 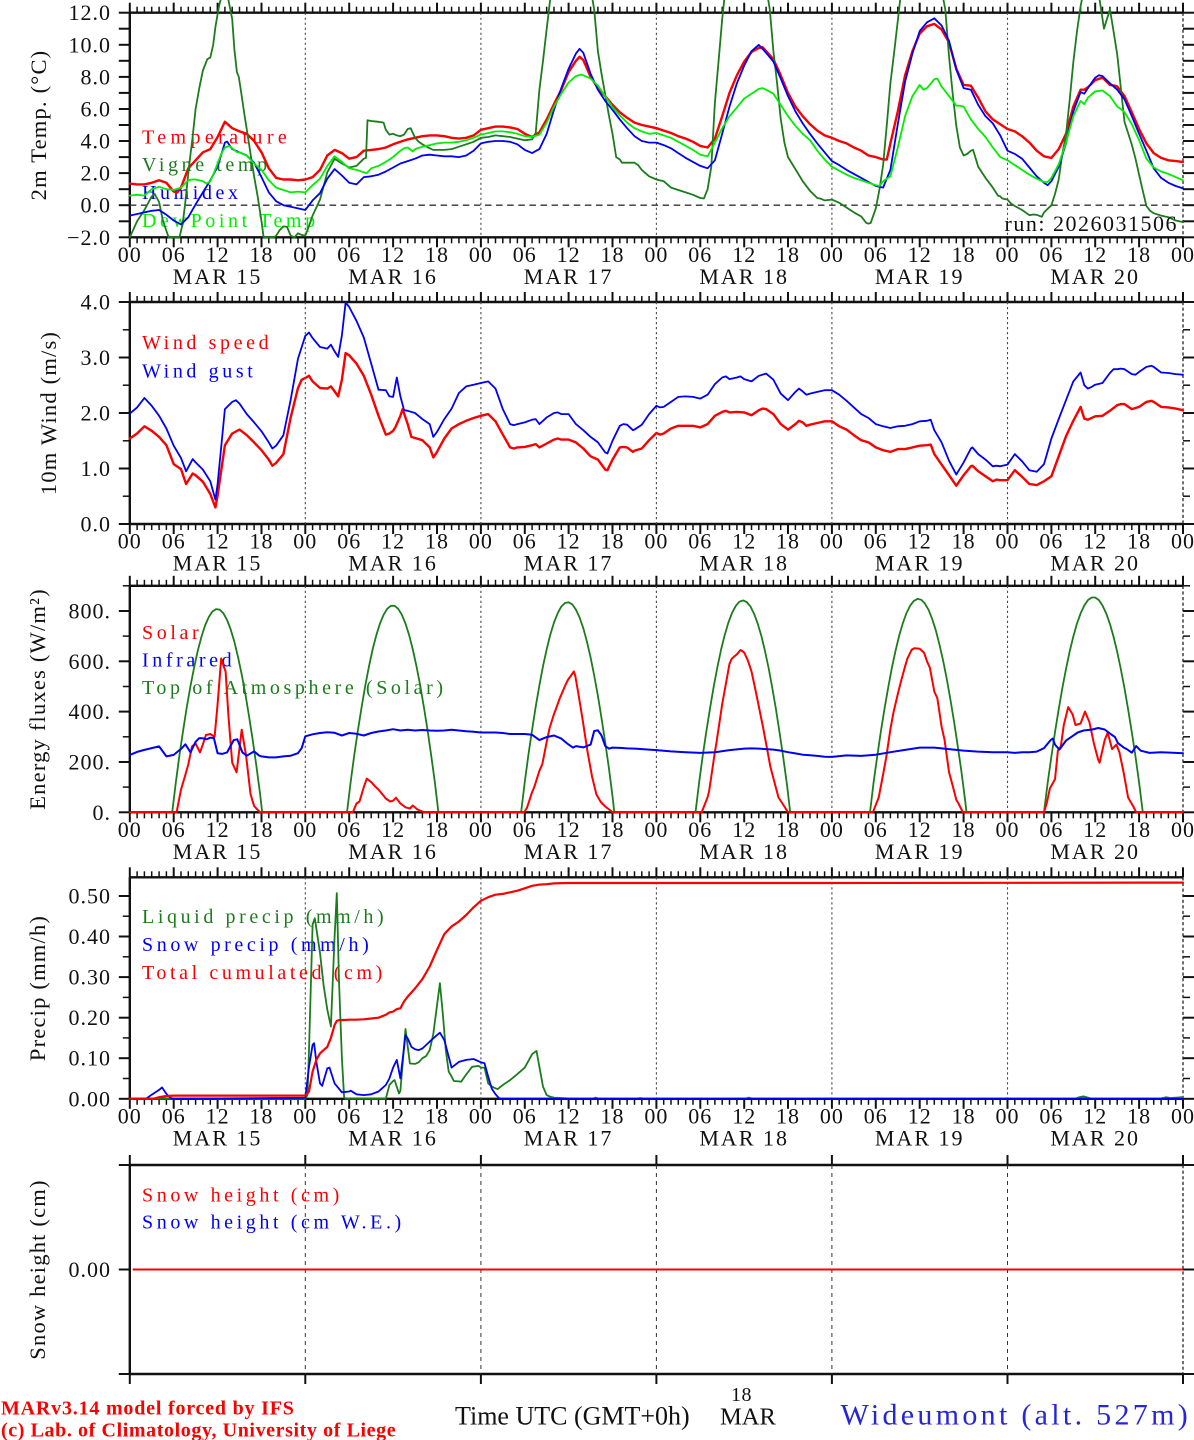 I want to click on svg-text: Top of Atmosphere (Solar), so click(x=294, y=688).